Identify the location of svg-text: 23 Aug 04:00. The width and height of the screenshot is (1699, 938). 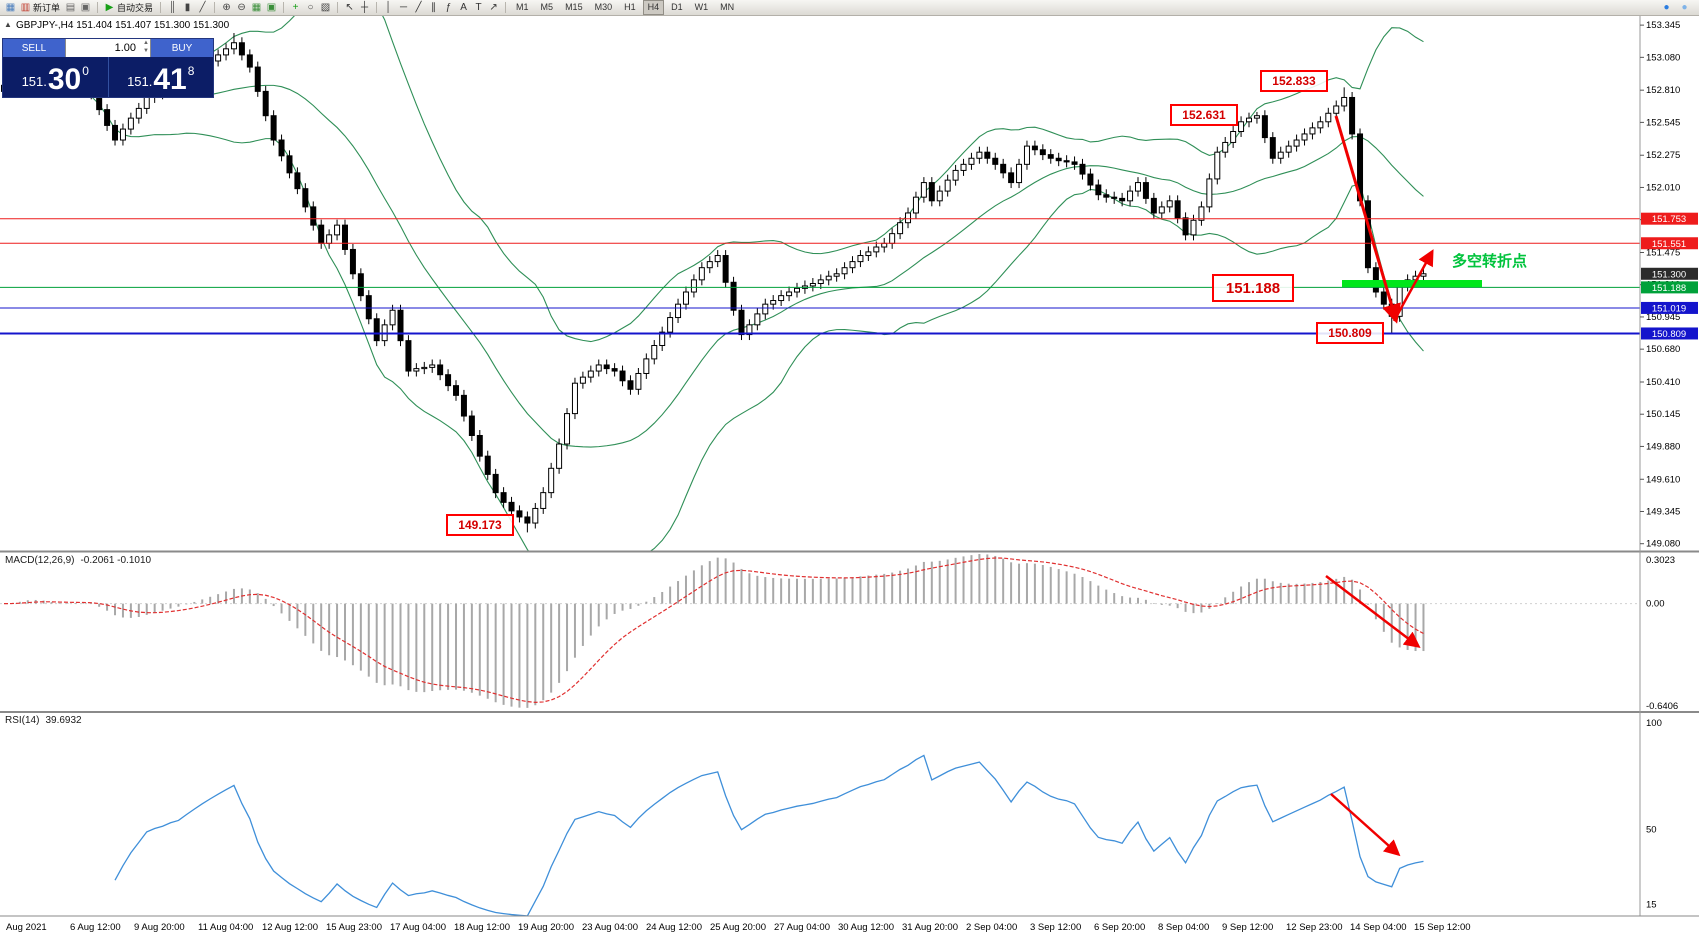
(610, 927).